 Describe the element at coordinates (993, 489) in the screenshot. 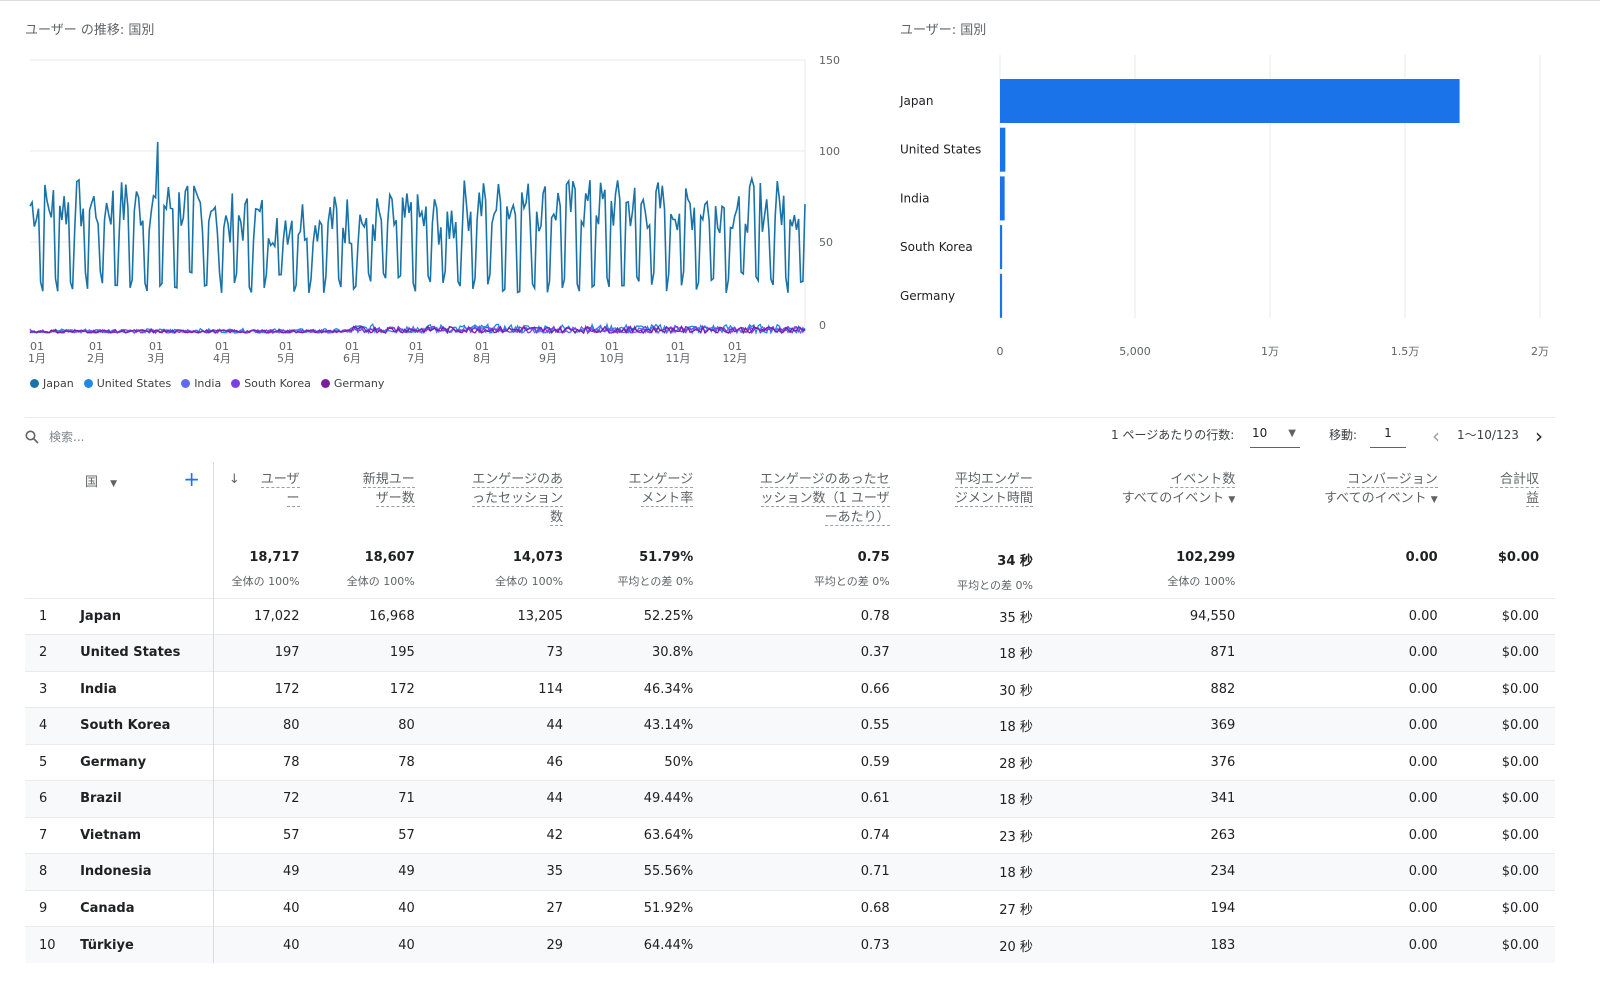

I see `header-avg-engagement-time: 平均エンゲー ジメント時間` at that location.